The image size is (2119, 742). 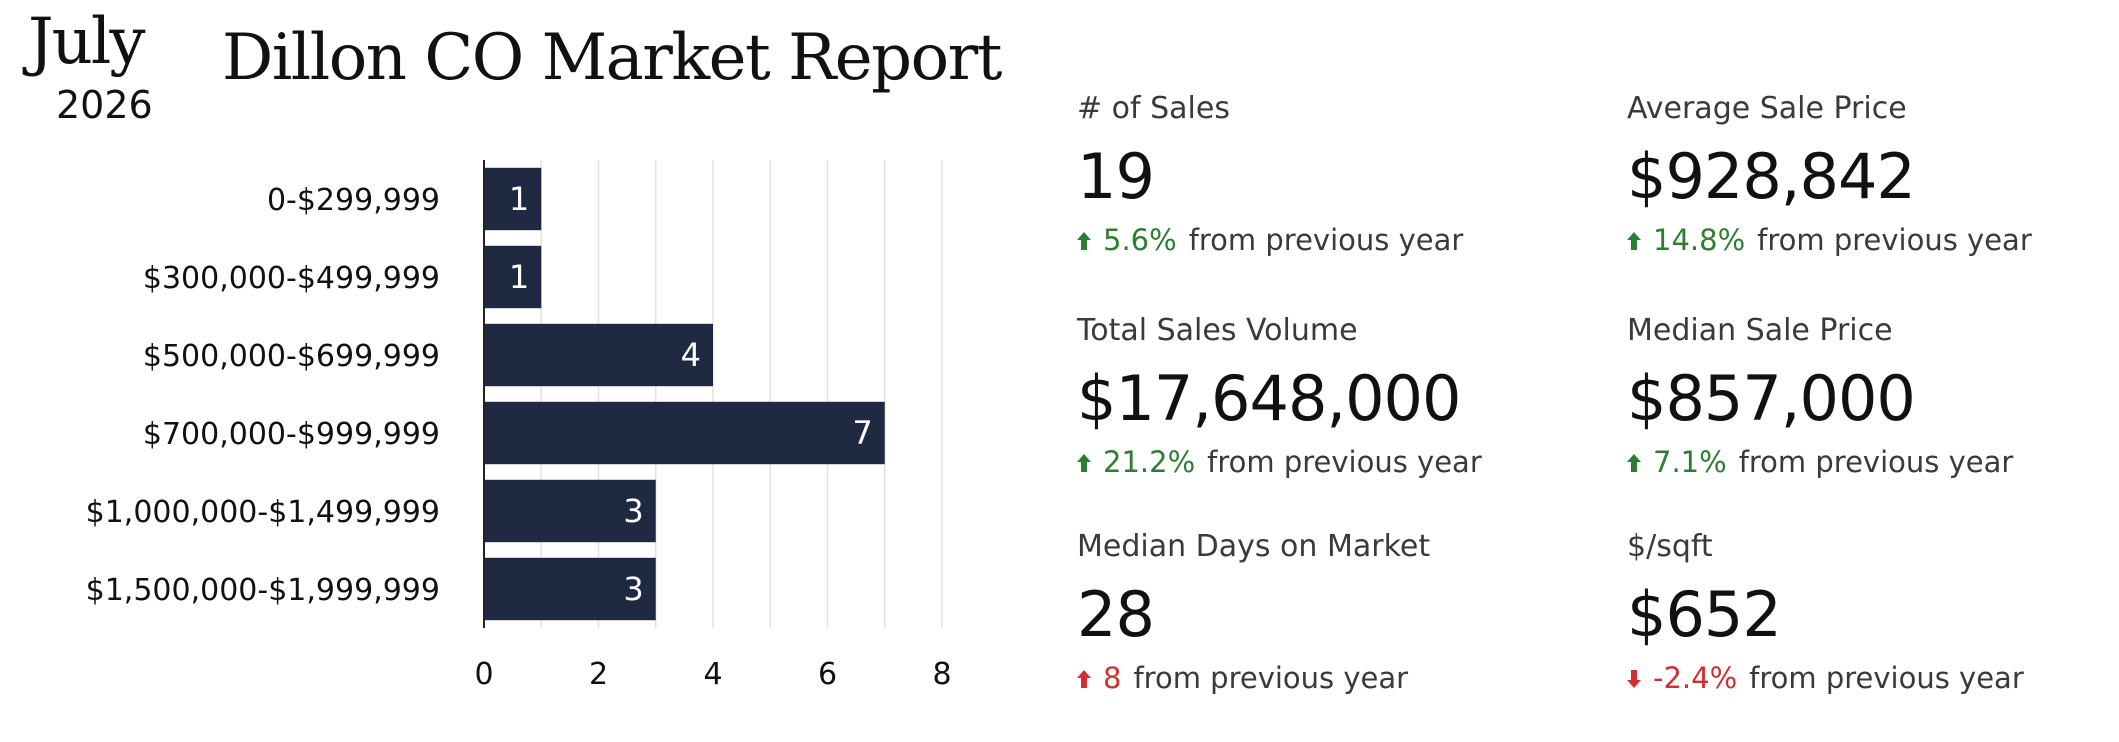 What do you see at coordinates (291, 356) in the screenshot?
I see `category-label: $500,000-$699,999` at bounding box center [291, 356].